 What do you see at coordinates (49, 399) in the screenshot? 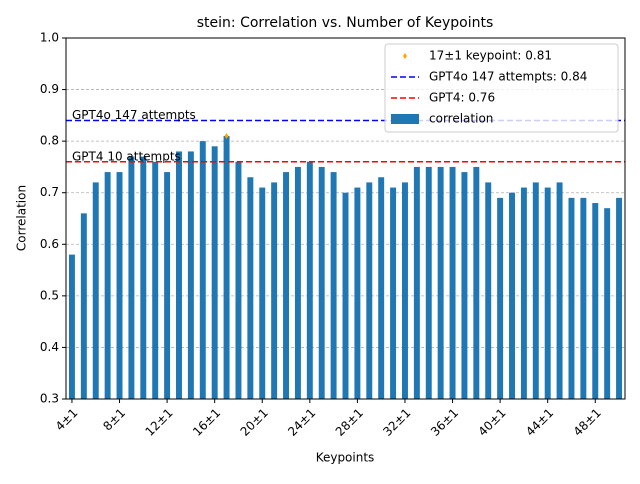
I see `y-tick-label: 0.3` at bounding box center [49, 399].